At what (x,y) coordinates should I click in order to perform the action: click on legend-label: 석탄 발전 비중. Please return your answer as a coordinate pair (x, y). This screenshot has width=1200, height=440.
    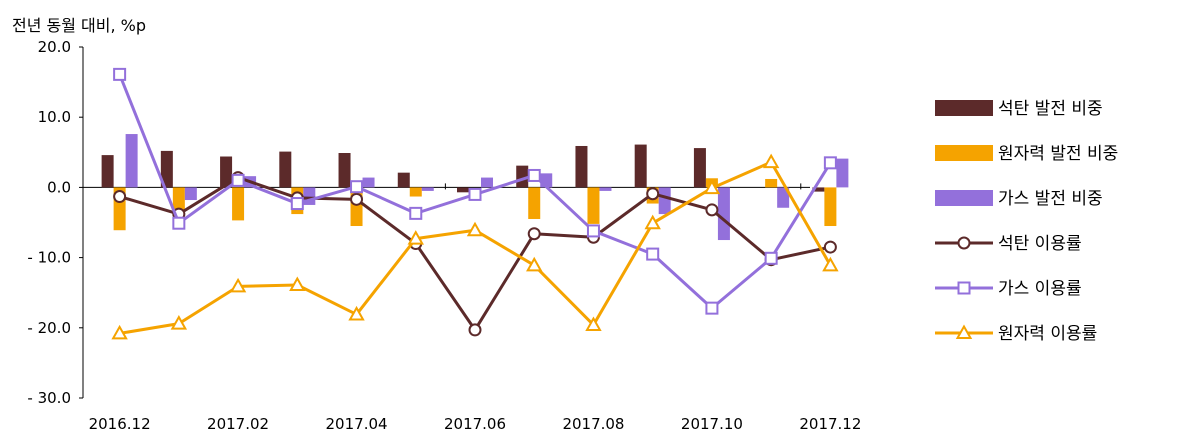
    Looking at the image, I should click on (1050, 109).